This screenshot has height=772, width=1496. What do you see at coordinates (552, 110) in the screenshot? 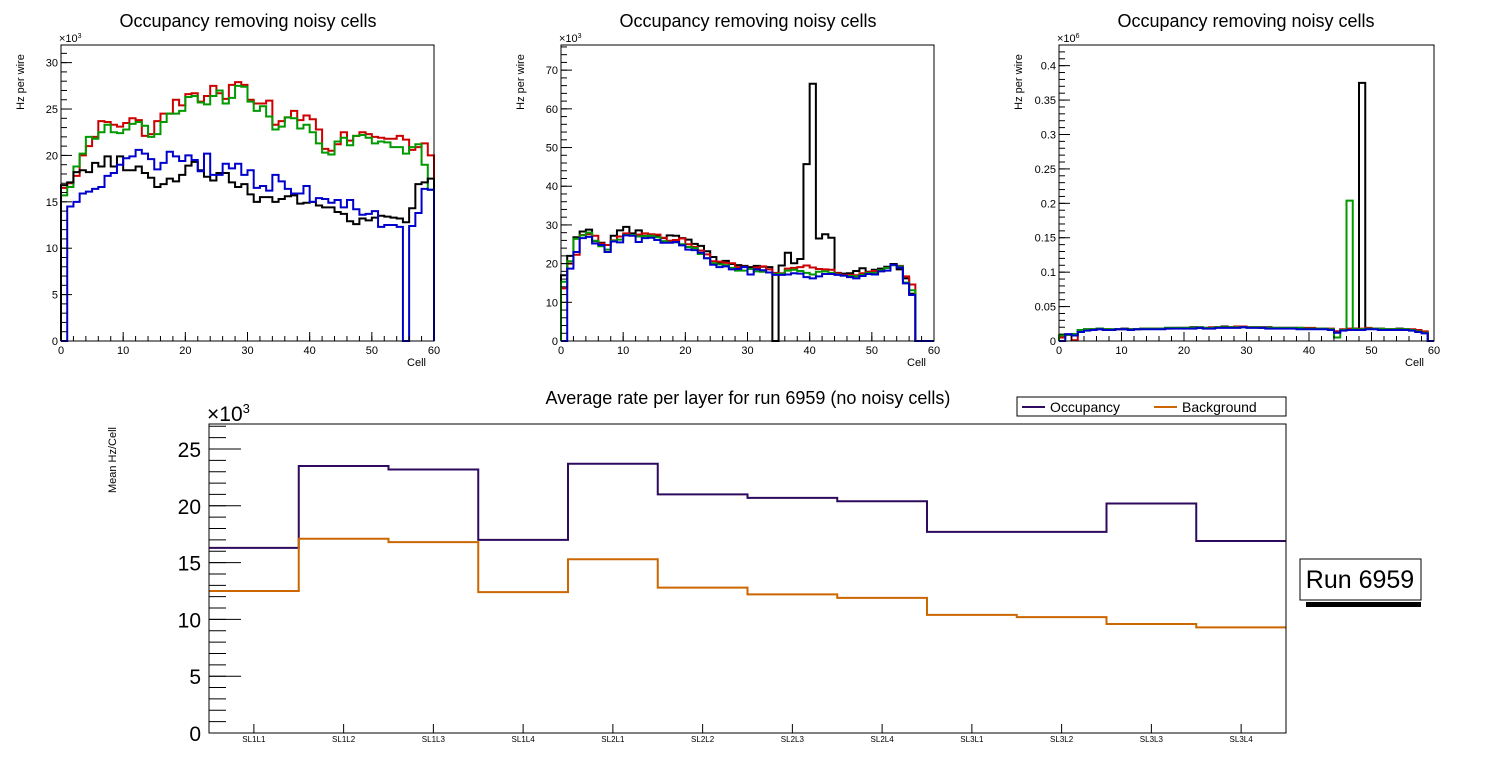
I see `y-tick-label: 60` at bounding box center [552, 110].